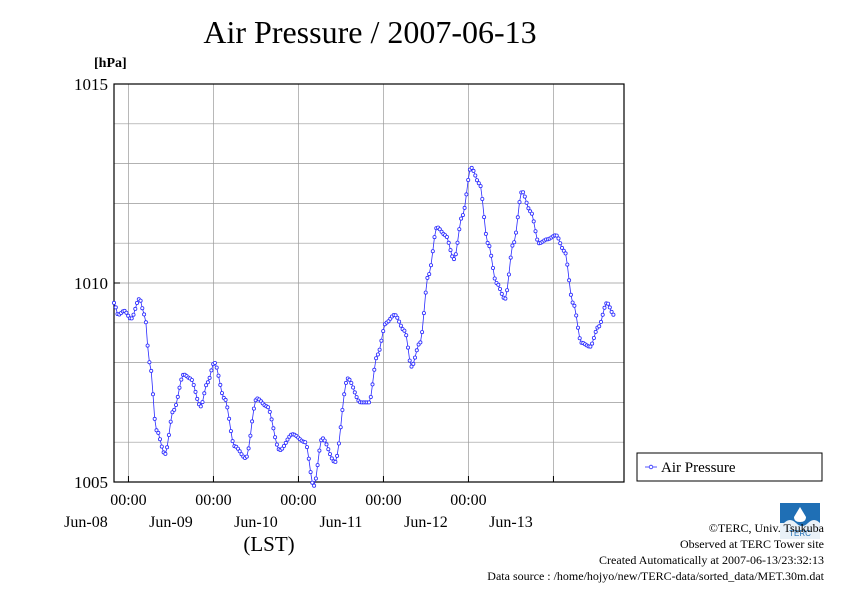 This screenshot has width=842, height=595. I want to click on y-axis-unit-label: [hPa], so click(110, 63).